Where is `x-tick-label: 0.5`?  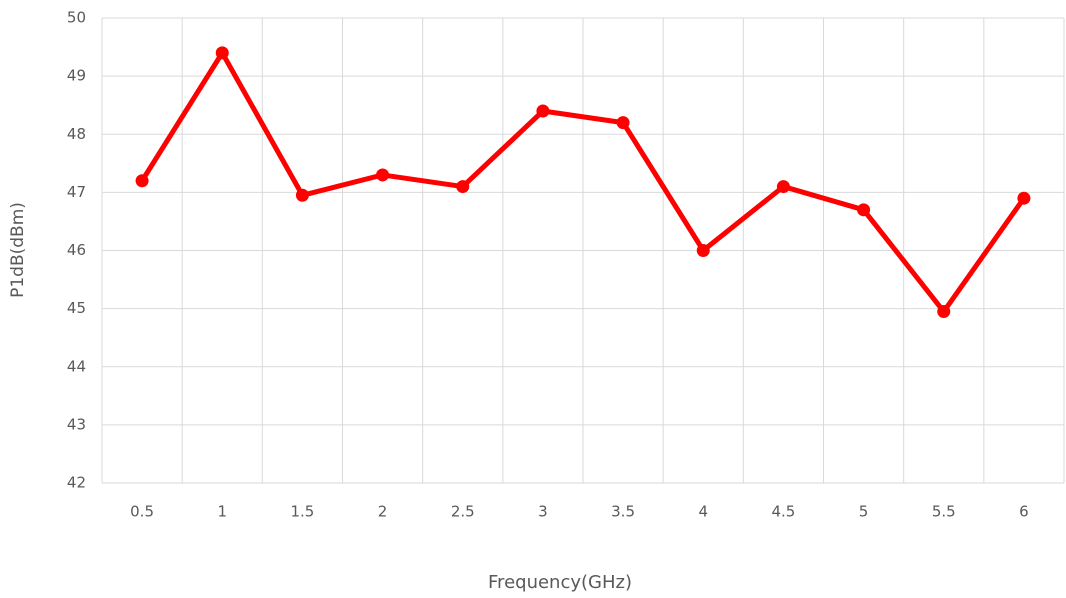
x-tick-label: 0.5 is located at coordinates (142, 512).